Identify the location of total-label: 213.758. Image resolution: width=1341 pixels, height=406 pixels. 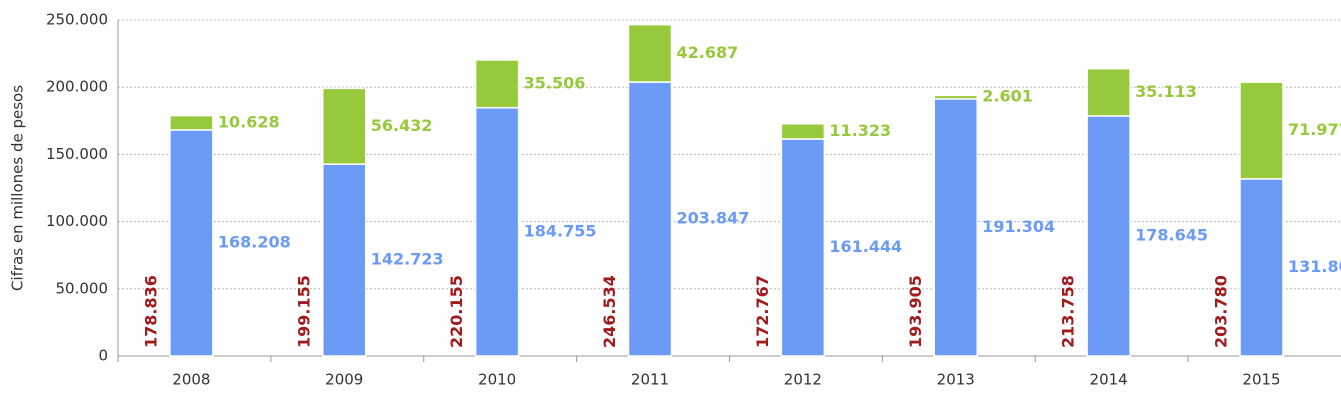
(1068, 311).